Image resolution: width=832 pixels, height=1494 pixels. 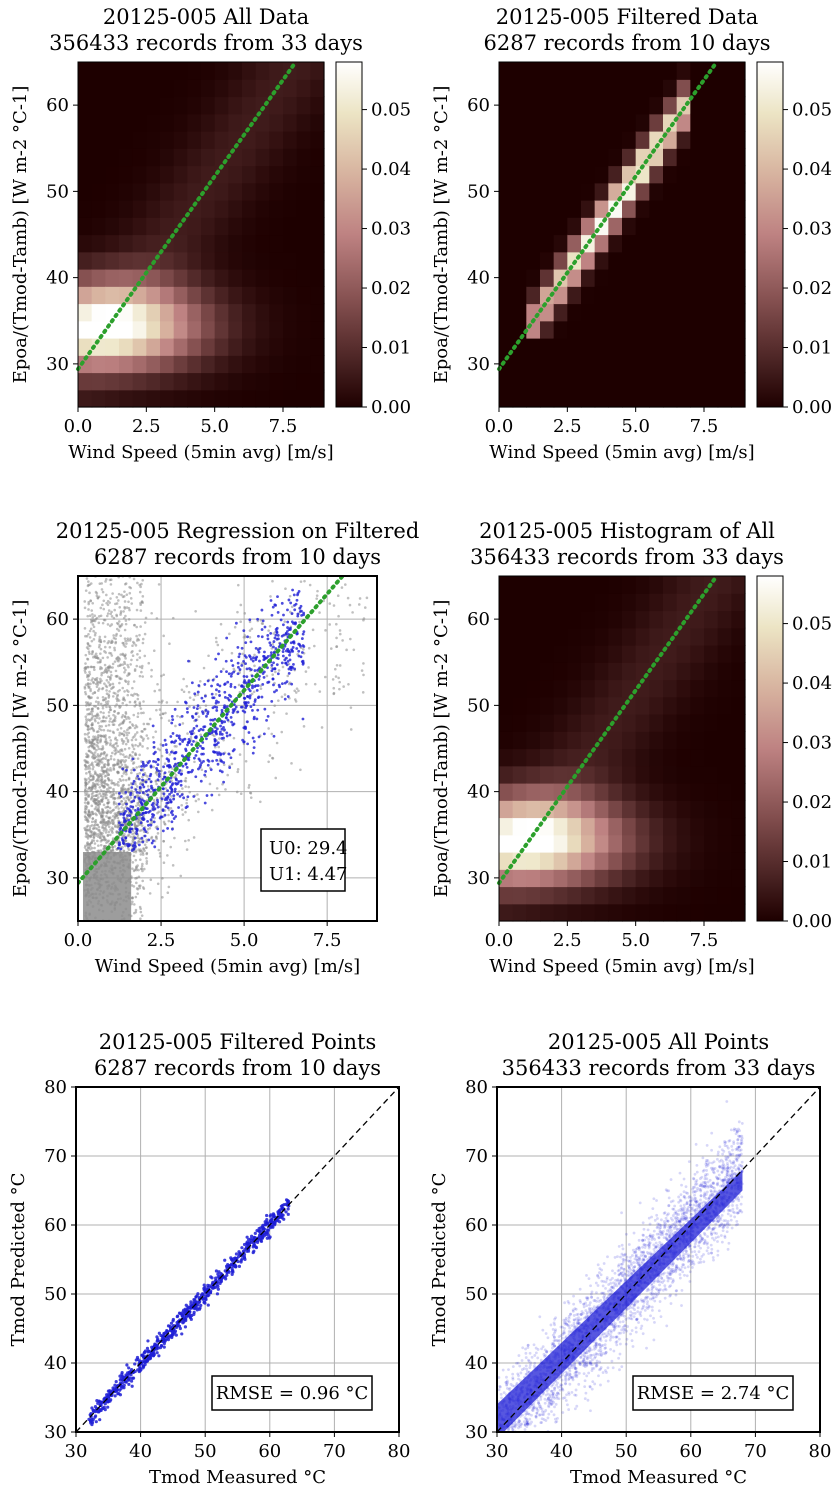 I want to click on annotation-u0: U0: 29.4, so click(x=308, y=848).